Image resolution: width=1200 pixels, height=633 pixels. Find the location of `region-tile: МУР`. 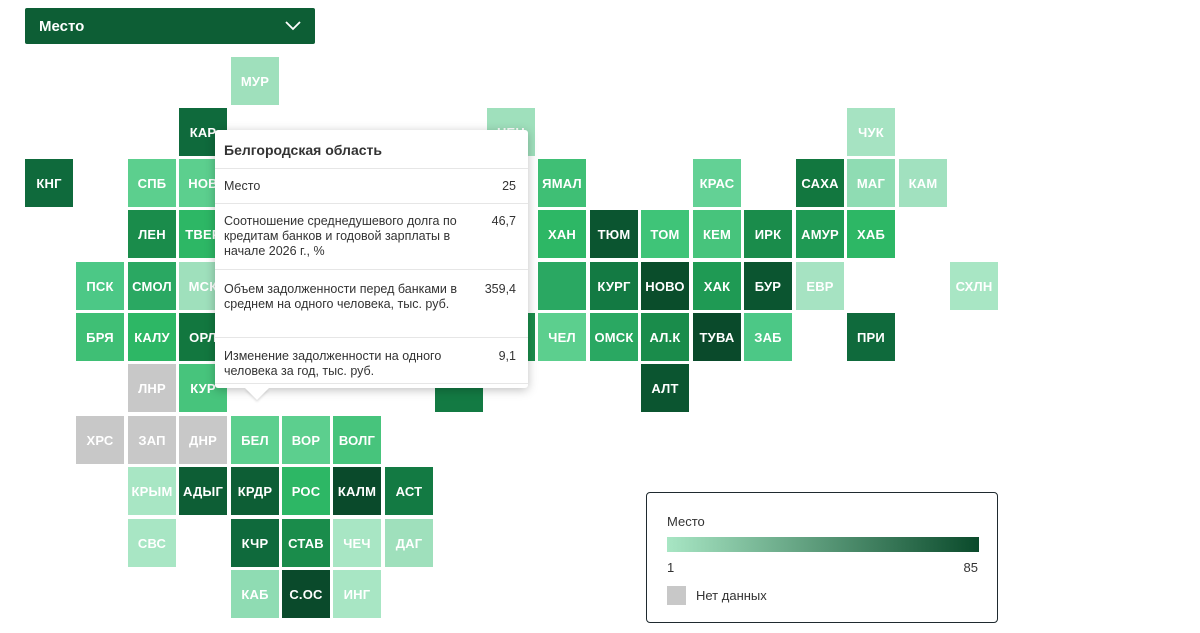

region-tile: МУР is located at coordinates (255, 81).